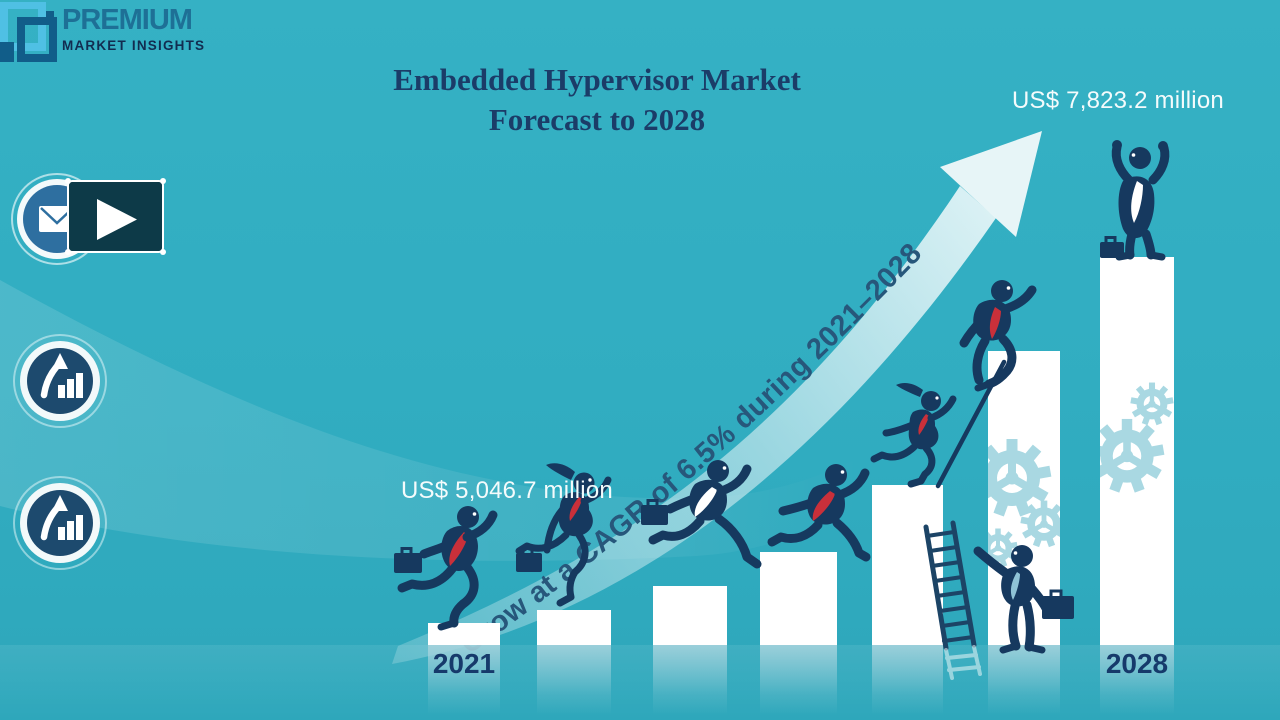 The width and height of the screenshot is (1280, 720). Describe the element at coordinates (991, 184) in the screenshot. I see `arrowhead` at that location.